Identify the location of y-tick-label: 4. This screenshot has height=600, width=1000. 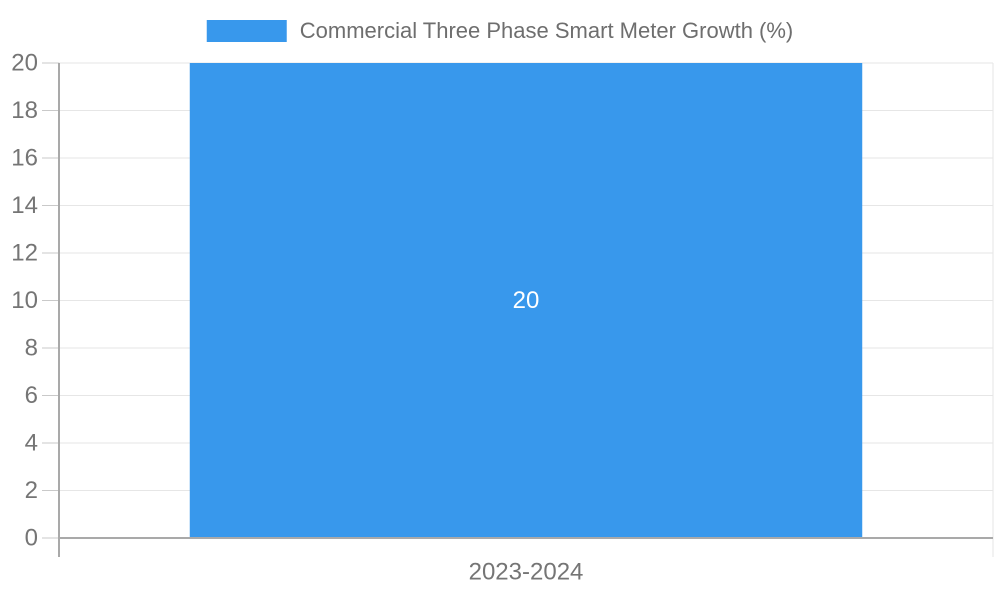
(31, 443).